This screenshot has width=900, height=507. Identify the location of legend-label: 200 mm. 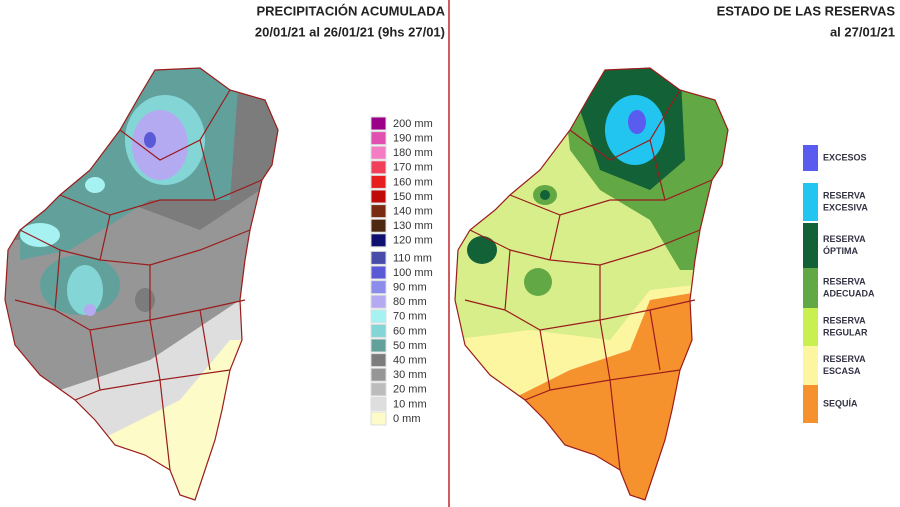
(413, 124).